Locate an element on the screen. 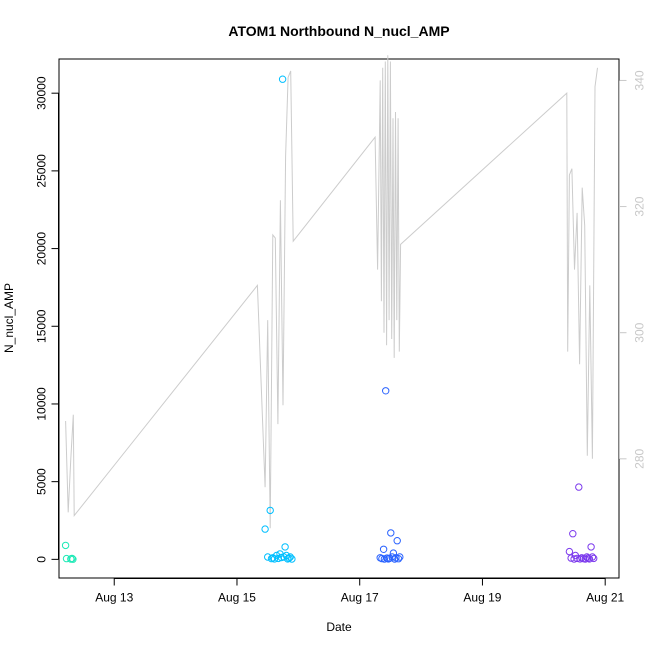 This screenshot has width=650, height=650. x-tick-label: Aug 19 is located at coordinates (482, 598).